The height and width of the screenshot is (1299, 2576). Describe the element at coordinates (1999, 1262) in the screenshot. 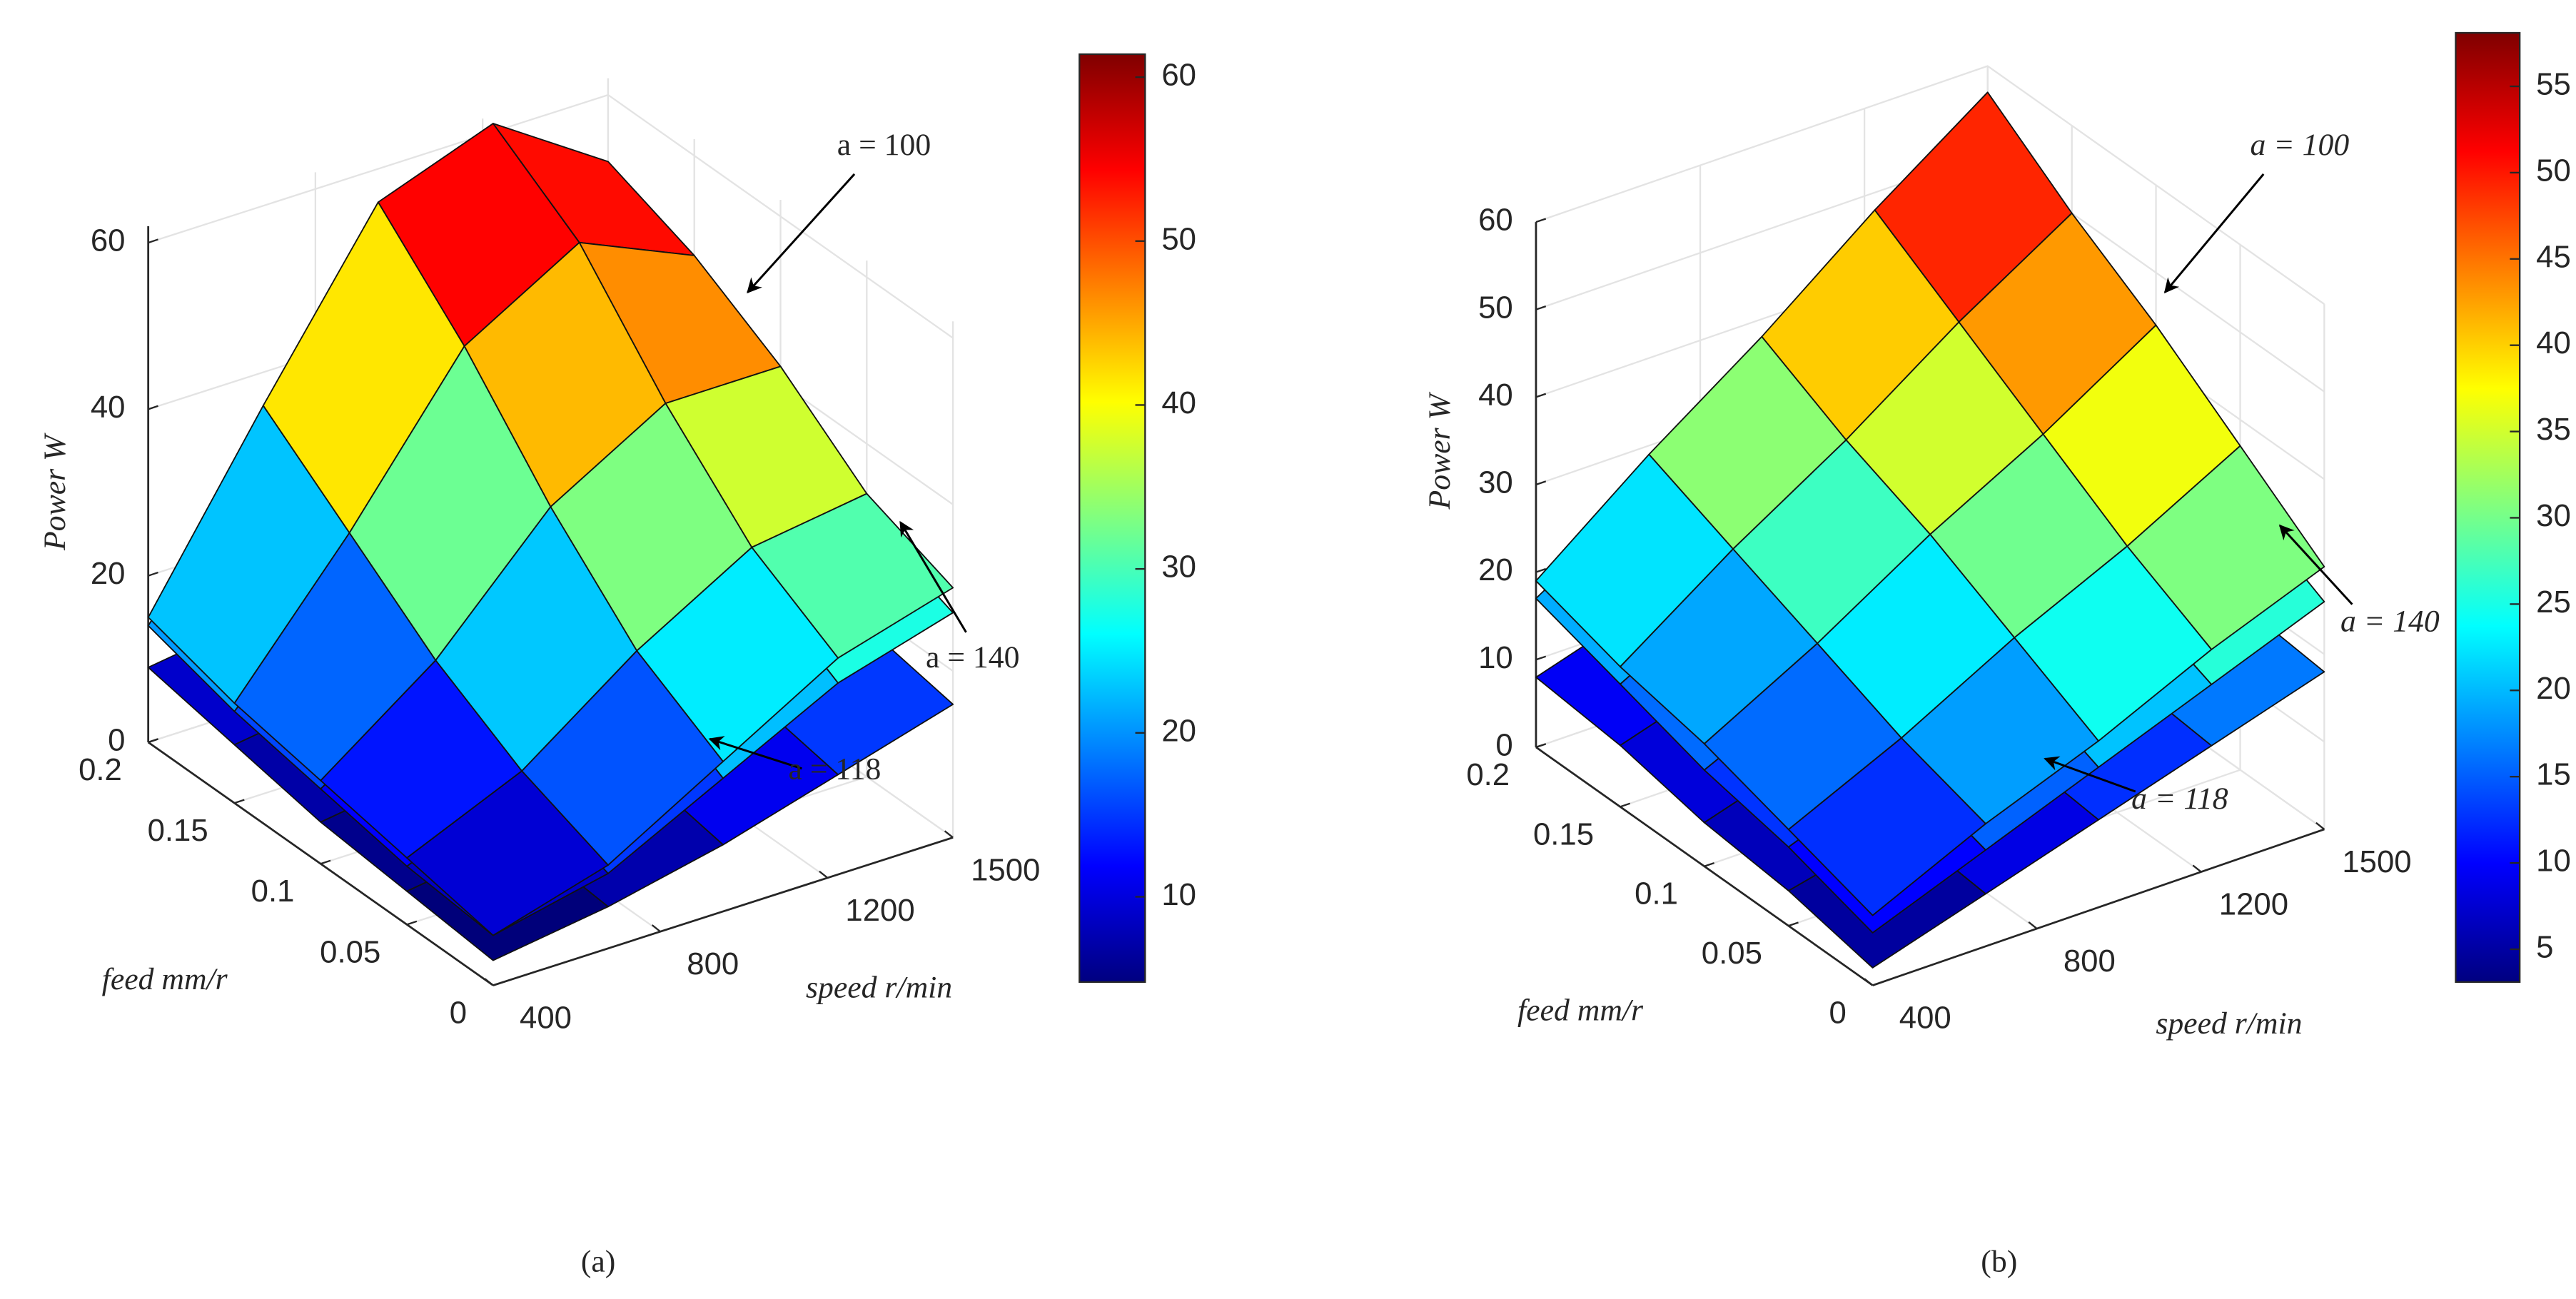

I see `panel-label: (b)` at that location.